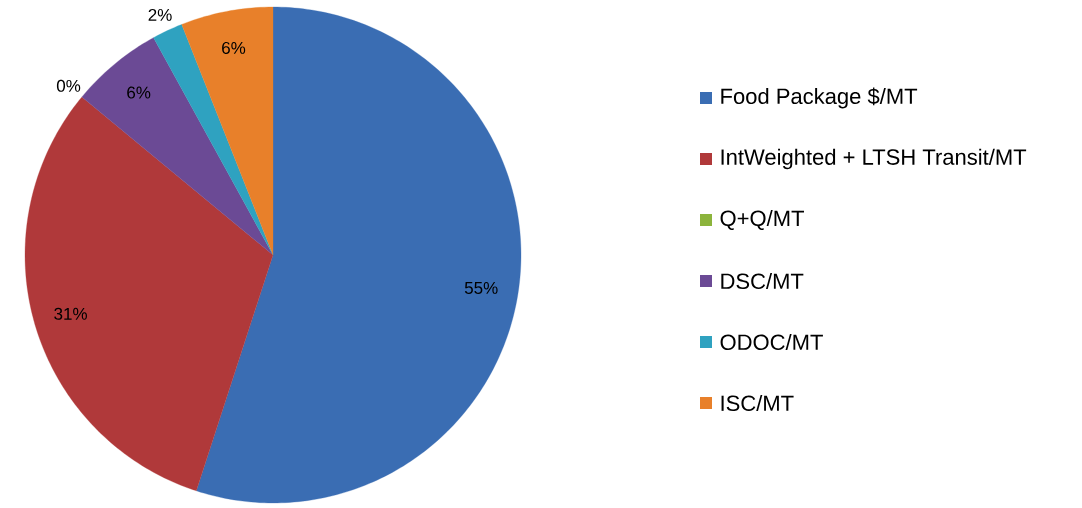 This screenshot has height=508, width=1082. I want to click on data-label: 31%, so click(70, 313).